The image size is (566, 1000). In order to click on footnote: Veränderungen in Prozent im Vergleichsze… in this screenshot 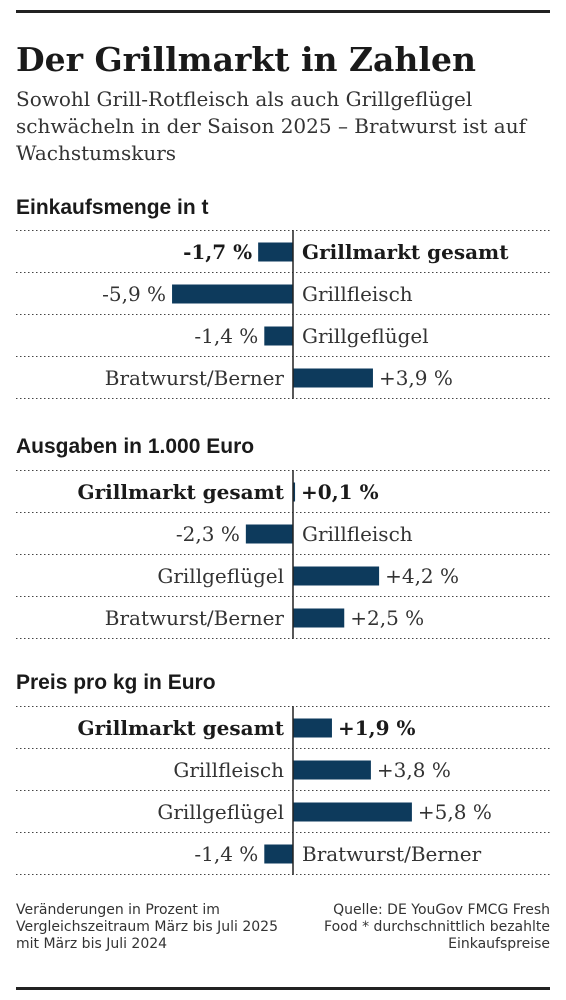, I will do `click(147, 927)`.